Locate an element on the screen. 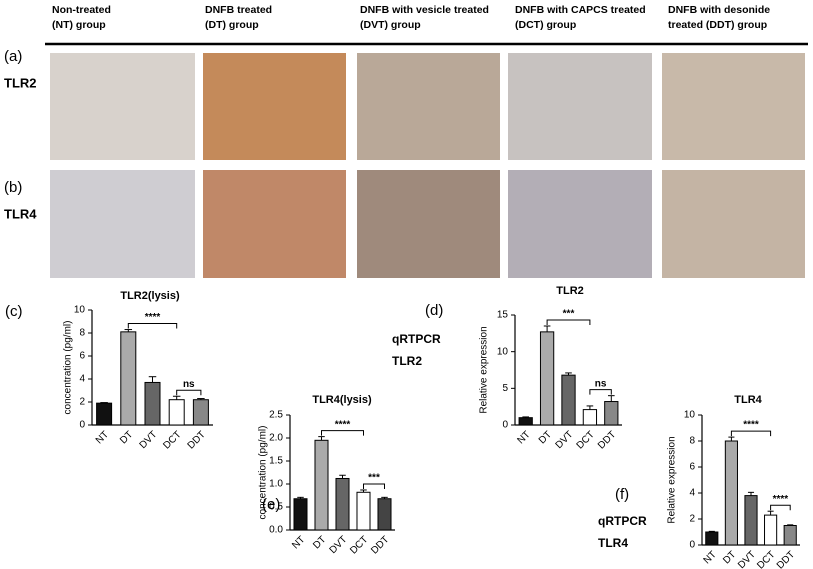 This screenshot has height=569, width=813. chart-title: TLR4(lysis) is located at coordinates (342, 400).